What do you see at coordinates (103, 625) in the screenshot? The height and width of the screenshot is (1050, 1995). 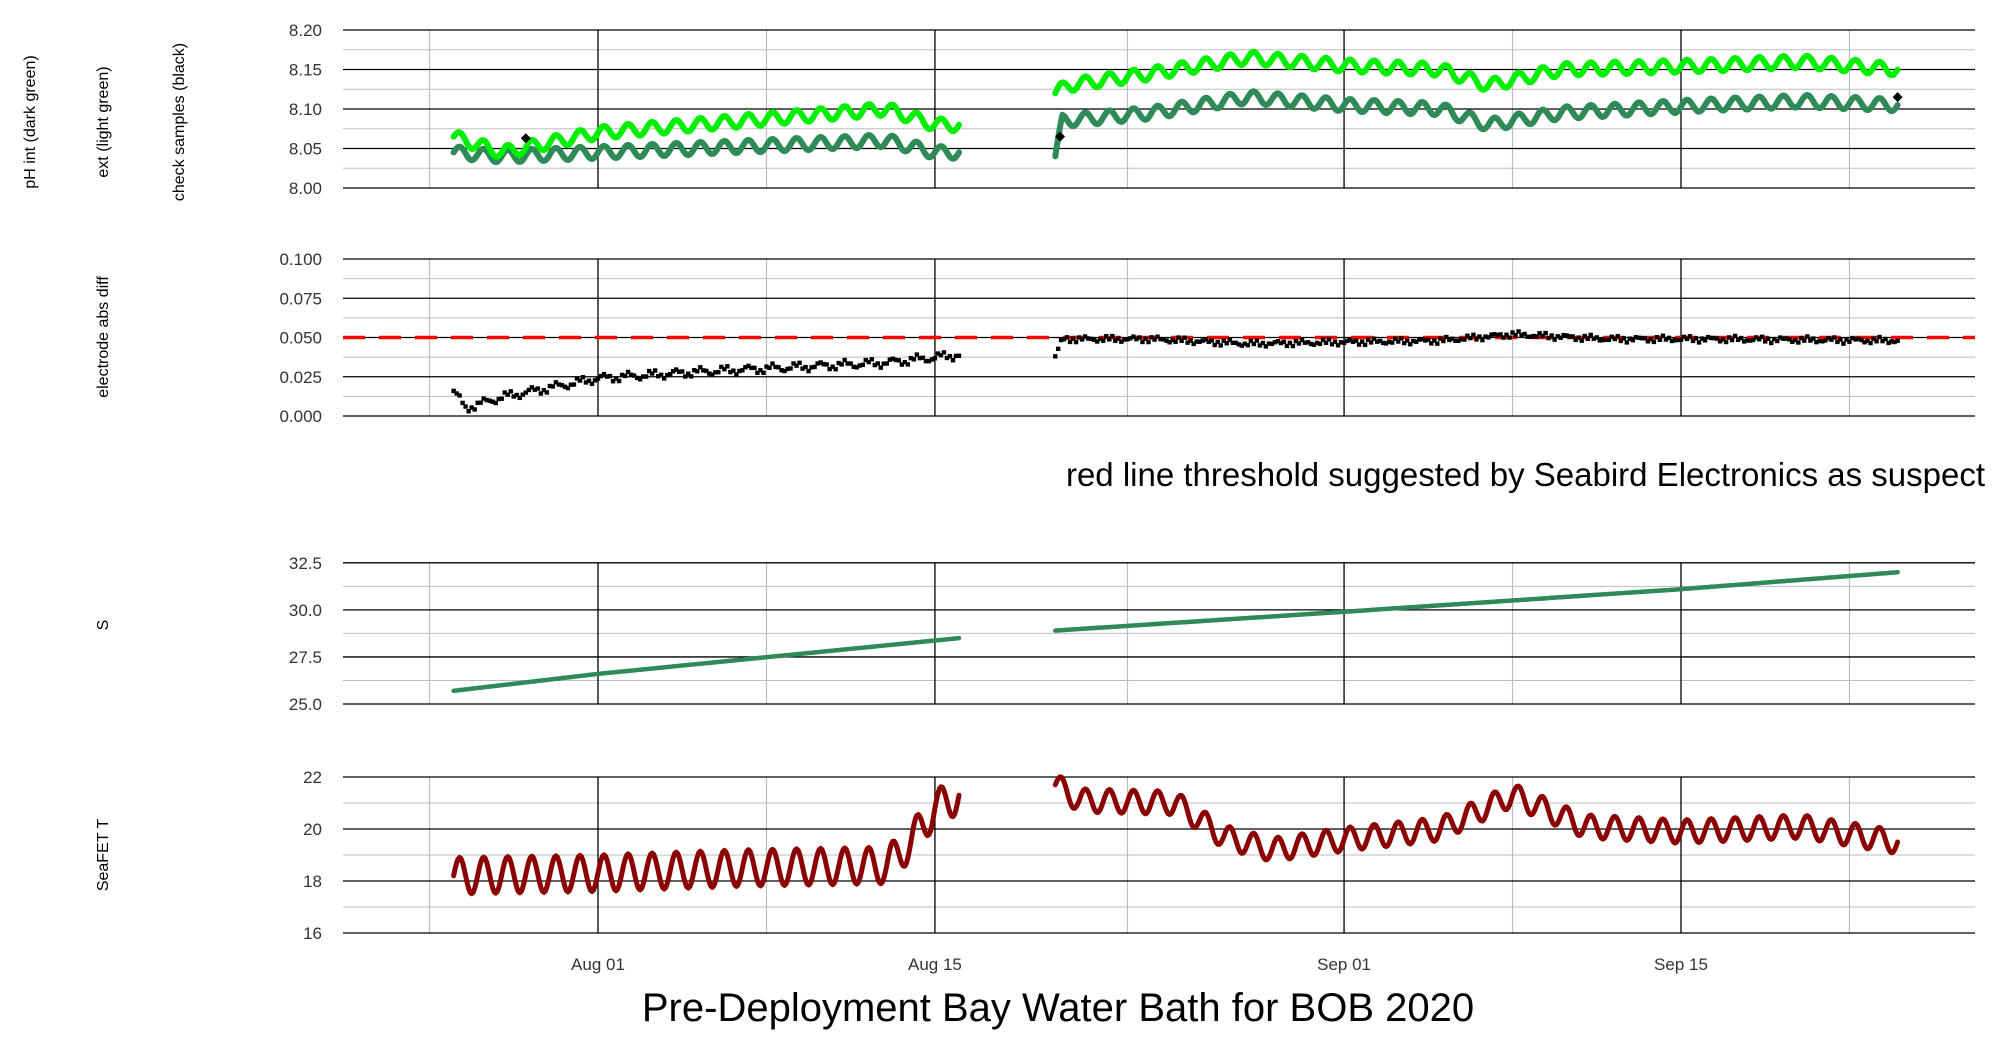 I see `y-axis-label: S` at bounding box center [103, 625].